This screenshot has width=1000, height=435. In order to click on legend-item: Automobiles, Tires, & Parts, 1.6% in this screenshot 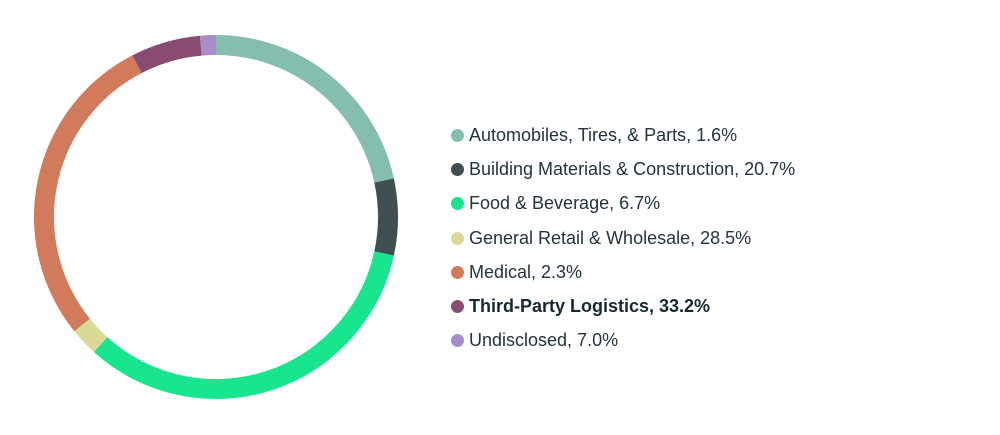, I will do `click(623, 135)`.